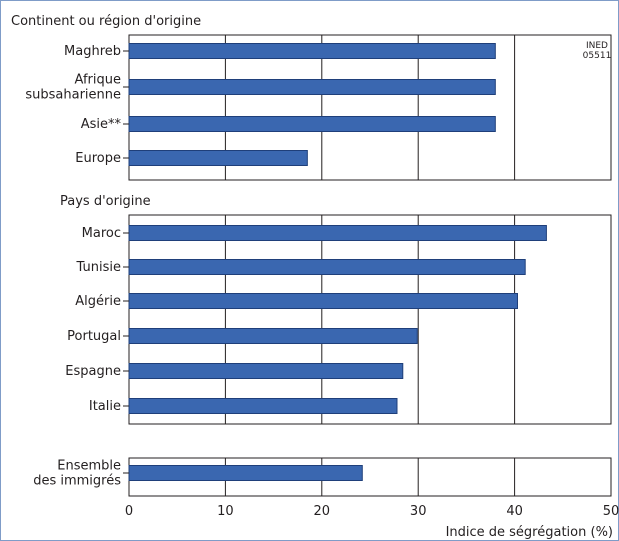  Describe the element at coordinates (514, 511) in the screenshot. I see `x-tick-label-40: 40` at that location.